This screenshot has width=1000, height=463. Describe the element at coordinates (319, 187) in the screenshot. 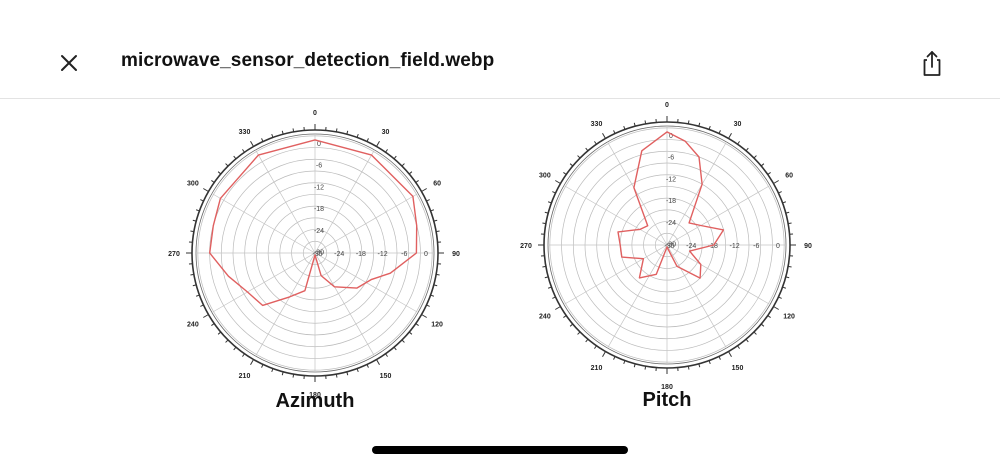

I see `ring-label: -12` at that location.